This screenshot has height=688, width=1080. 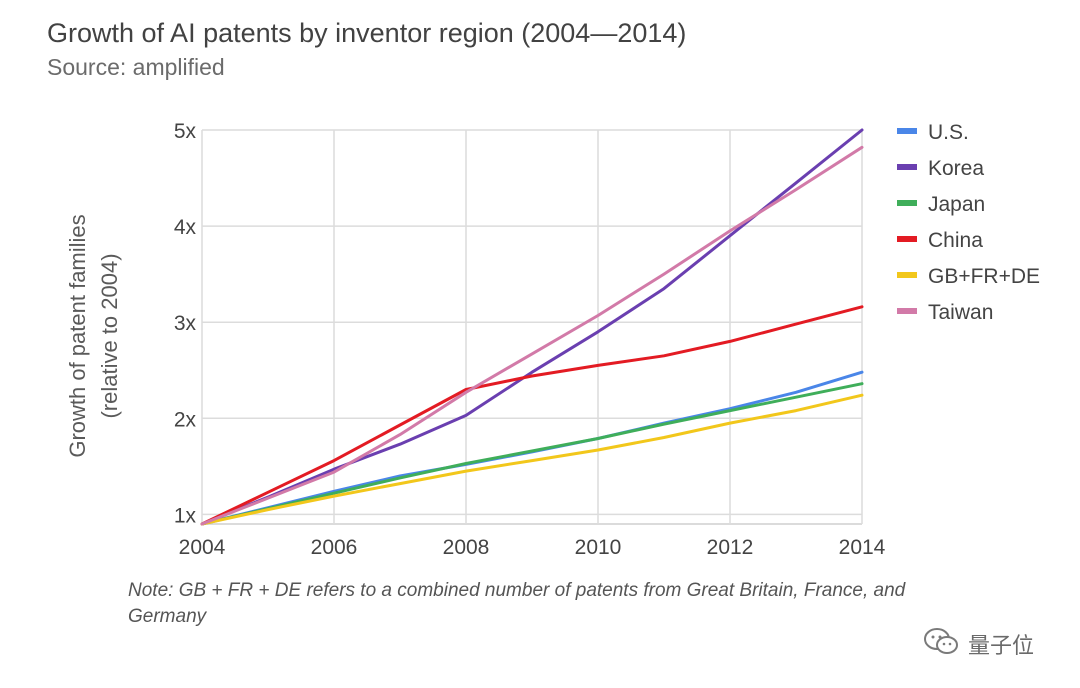 What do you see at coordinates (1001, 645) in the screenshot?
I see `watermark-text: 量子位` at bounding box center [1001, 645].